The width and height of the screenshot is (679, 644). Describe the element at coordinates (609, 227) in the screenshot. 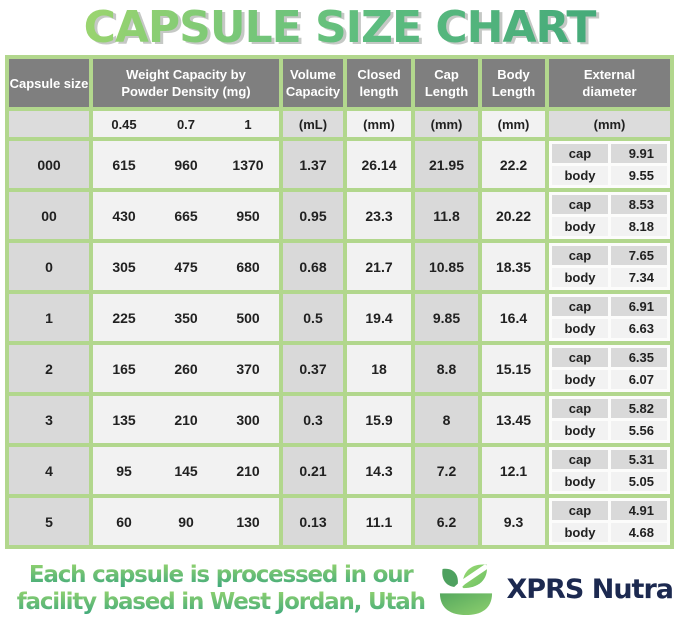

I see `external-body-row: body 8.18` at that location.